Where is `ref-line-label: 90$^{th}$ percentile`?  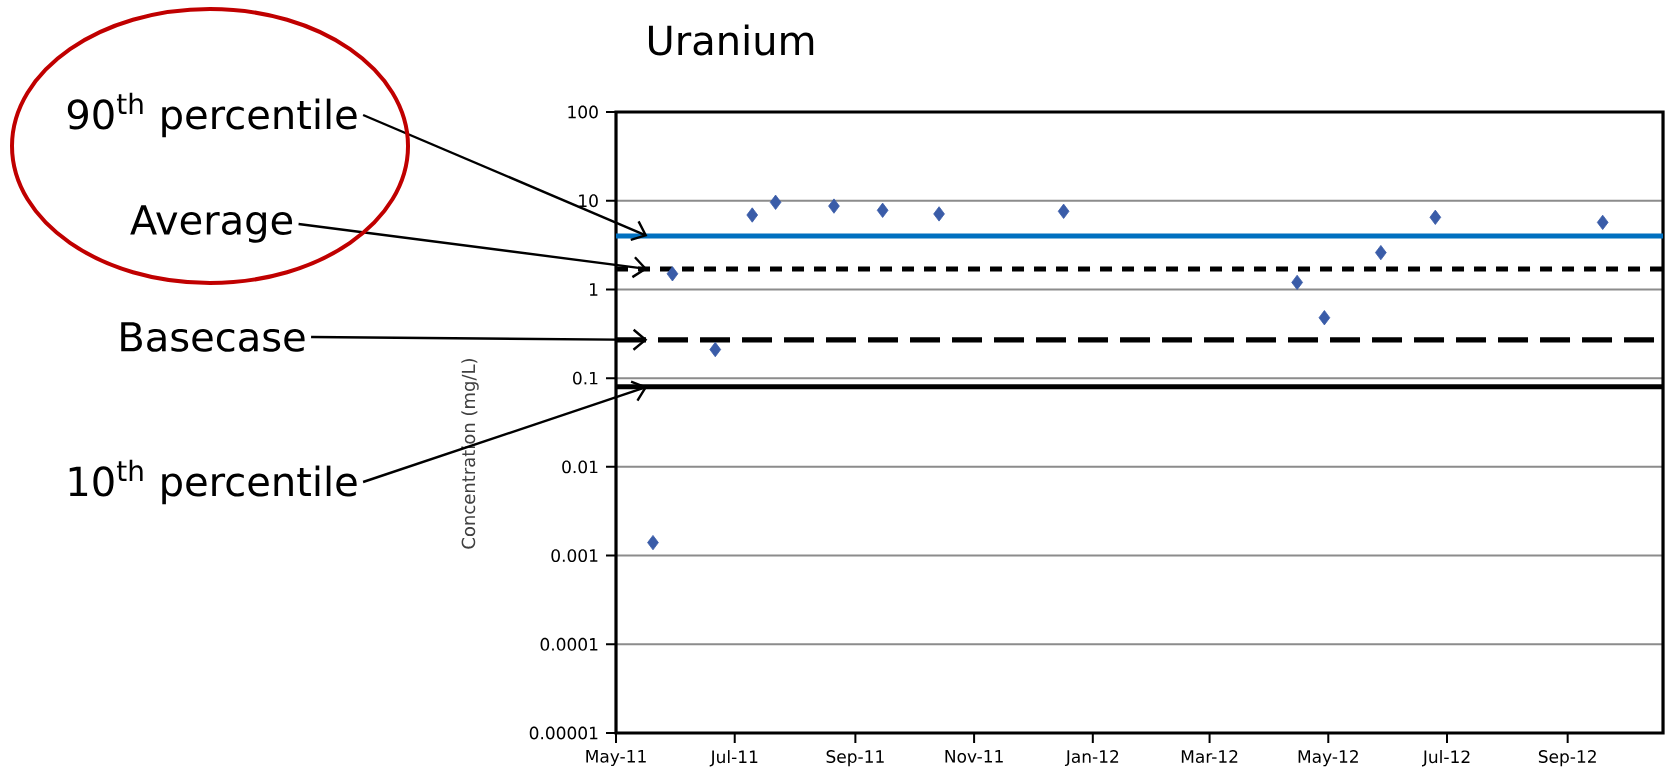 ref-line-label: 90$^{th}$ percentile is located at coordinates (212, 115).